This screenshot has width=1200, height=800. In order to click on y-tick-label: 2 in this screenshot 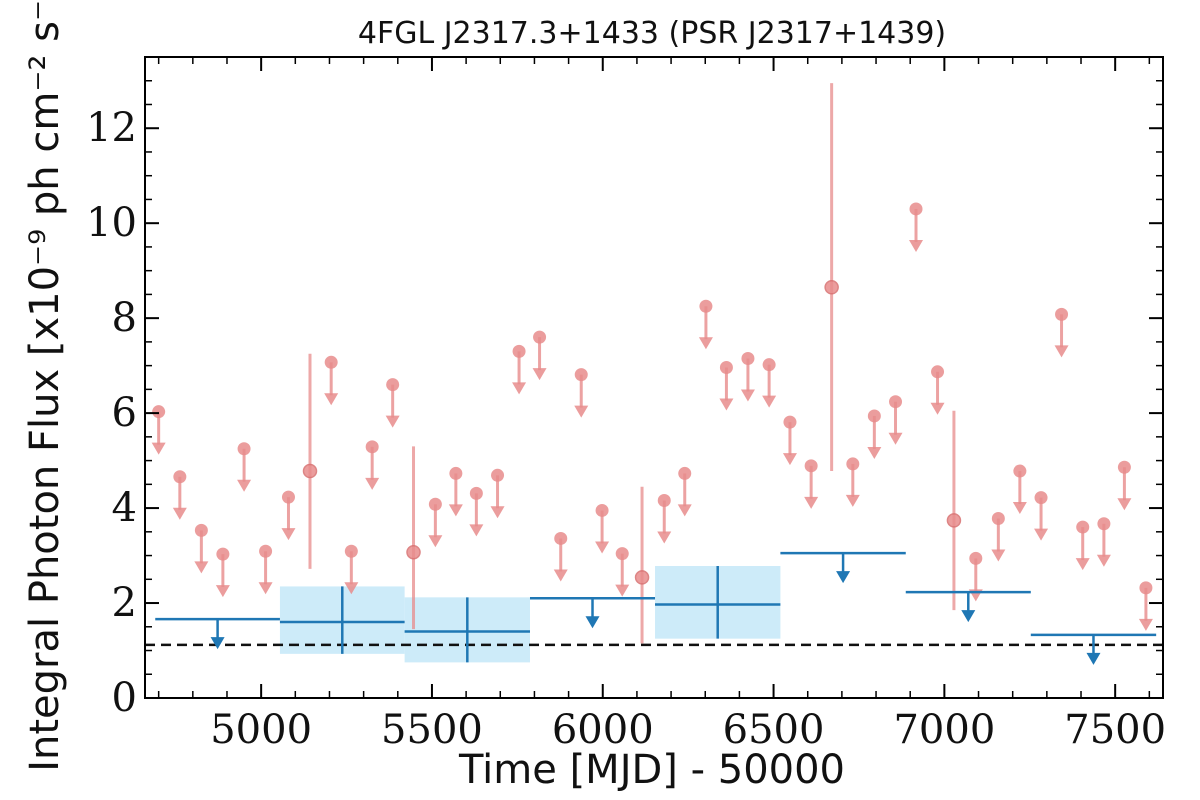, I will do `click(124, 603)`.